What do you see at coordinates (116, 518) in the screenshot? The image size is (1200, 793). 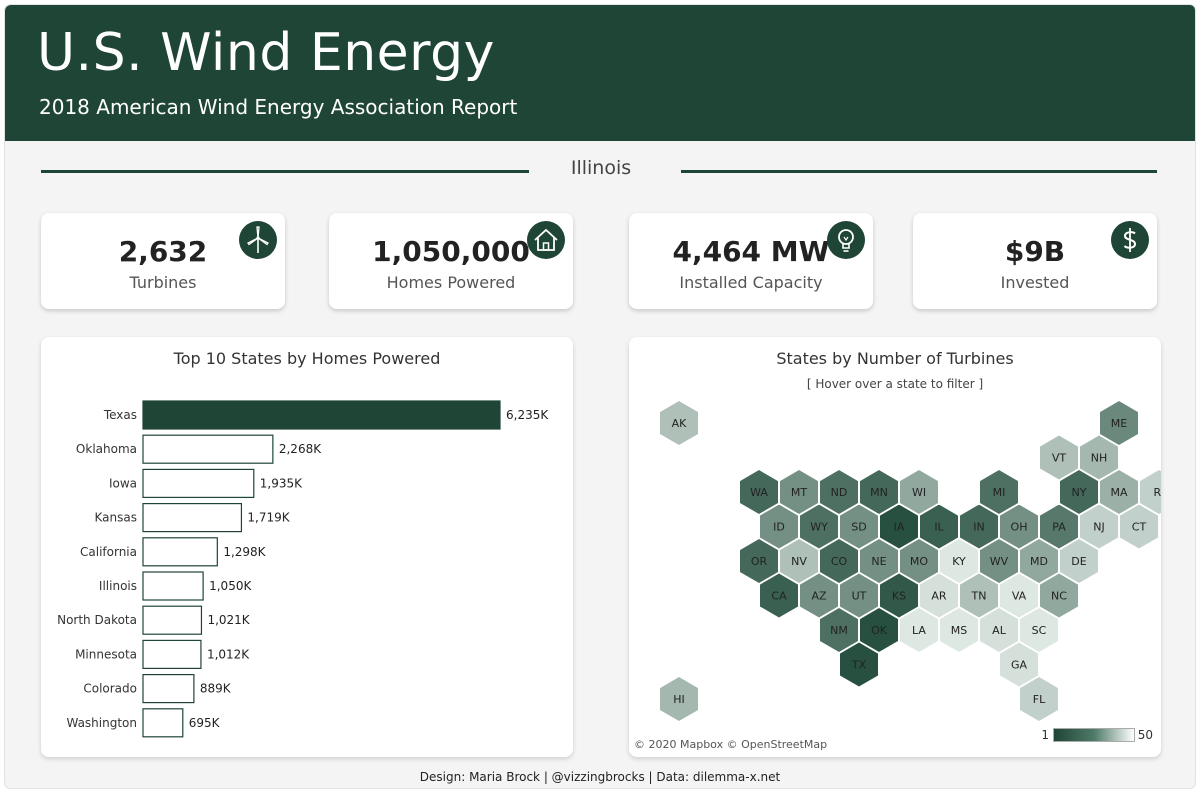 I see `bar-category-label: Kansas` at bounding box center [116, 518].